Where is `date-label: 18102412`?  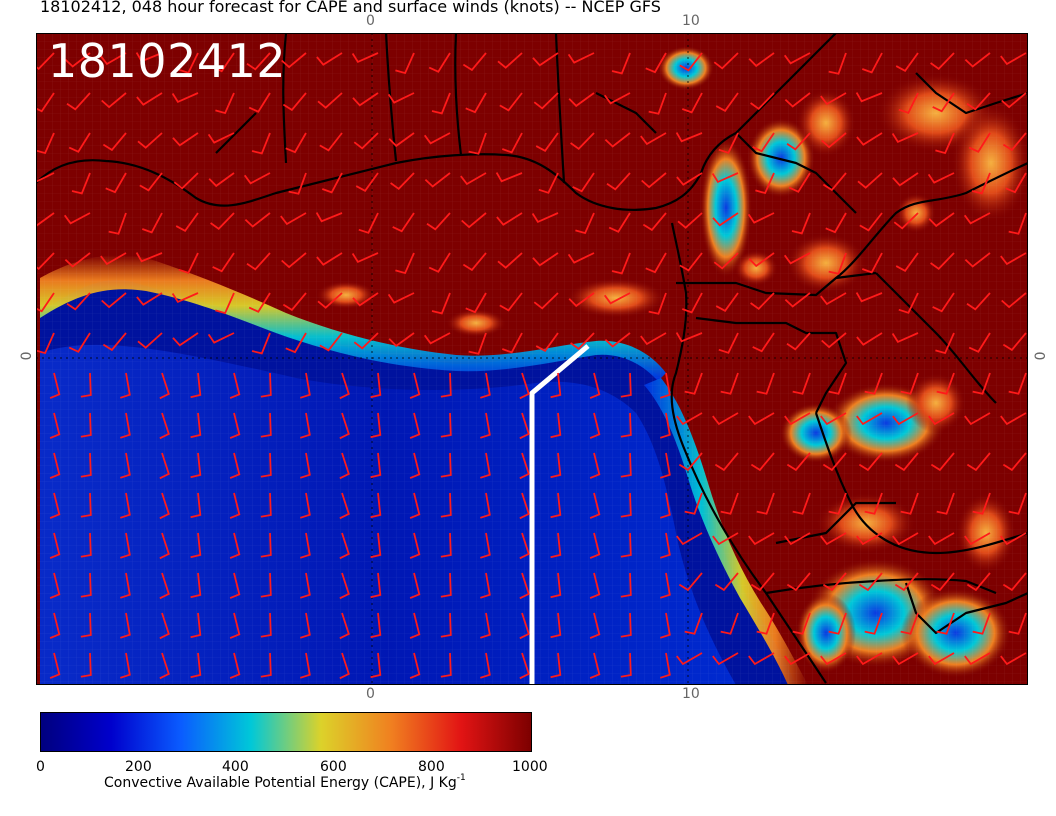 date-label: 18102412 is located at coordinates (167, 61).